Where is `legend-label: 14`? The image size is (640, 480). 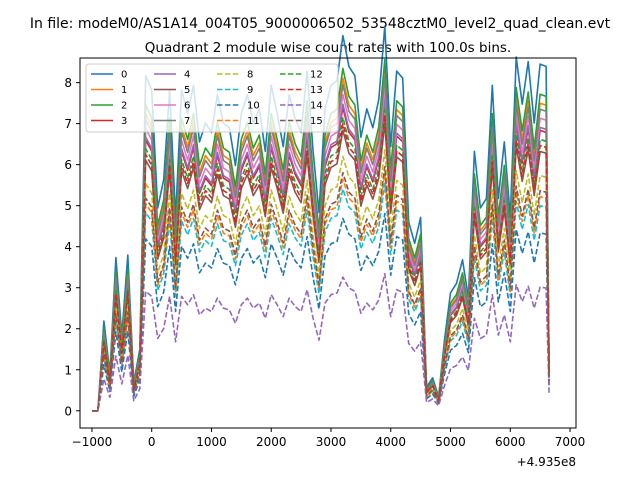 legend-label: 14 is located at coordinates (316, 106).